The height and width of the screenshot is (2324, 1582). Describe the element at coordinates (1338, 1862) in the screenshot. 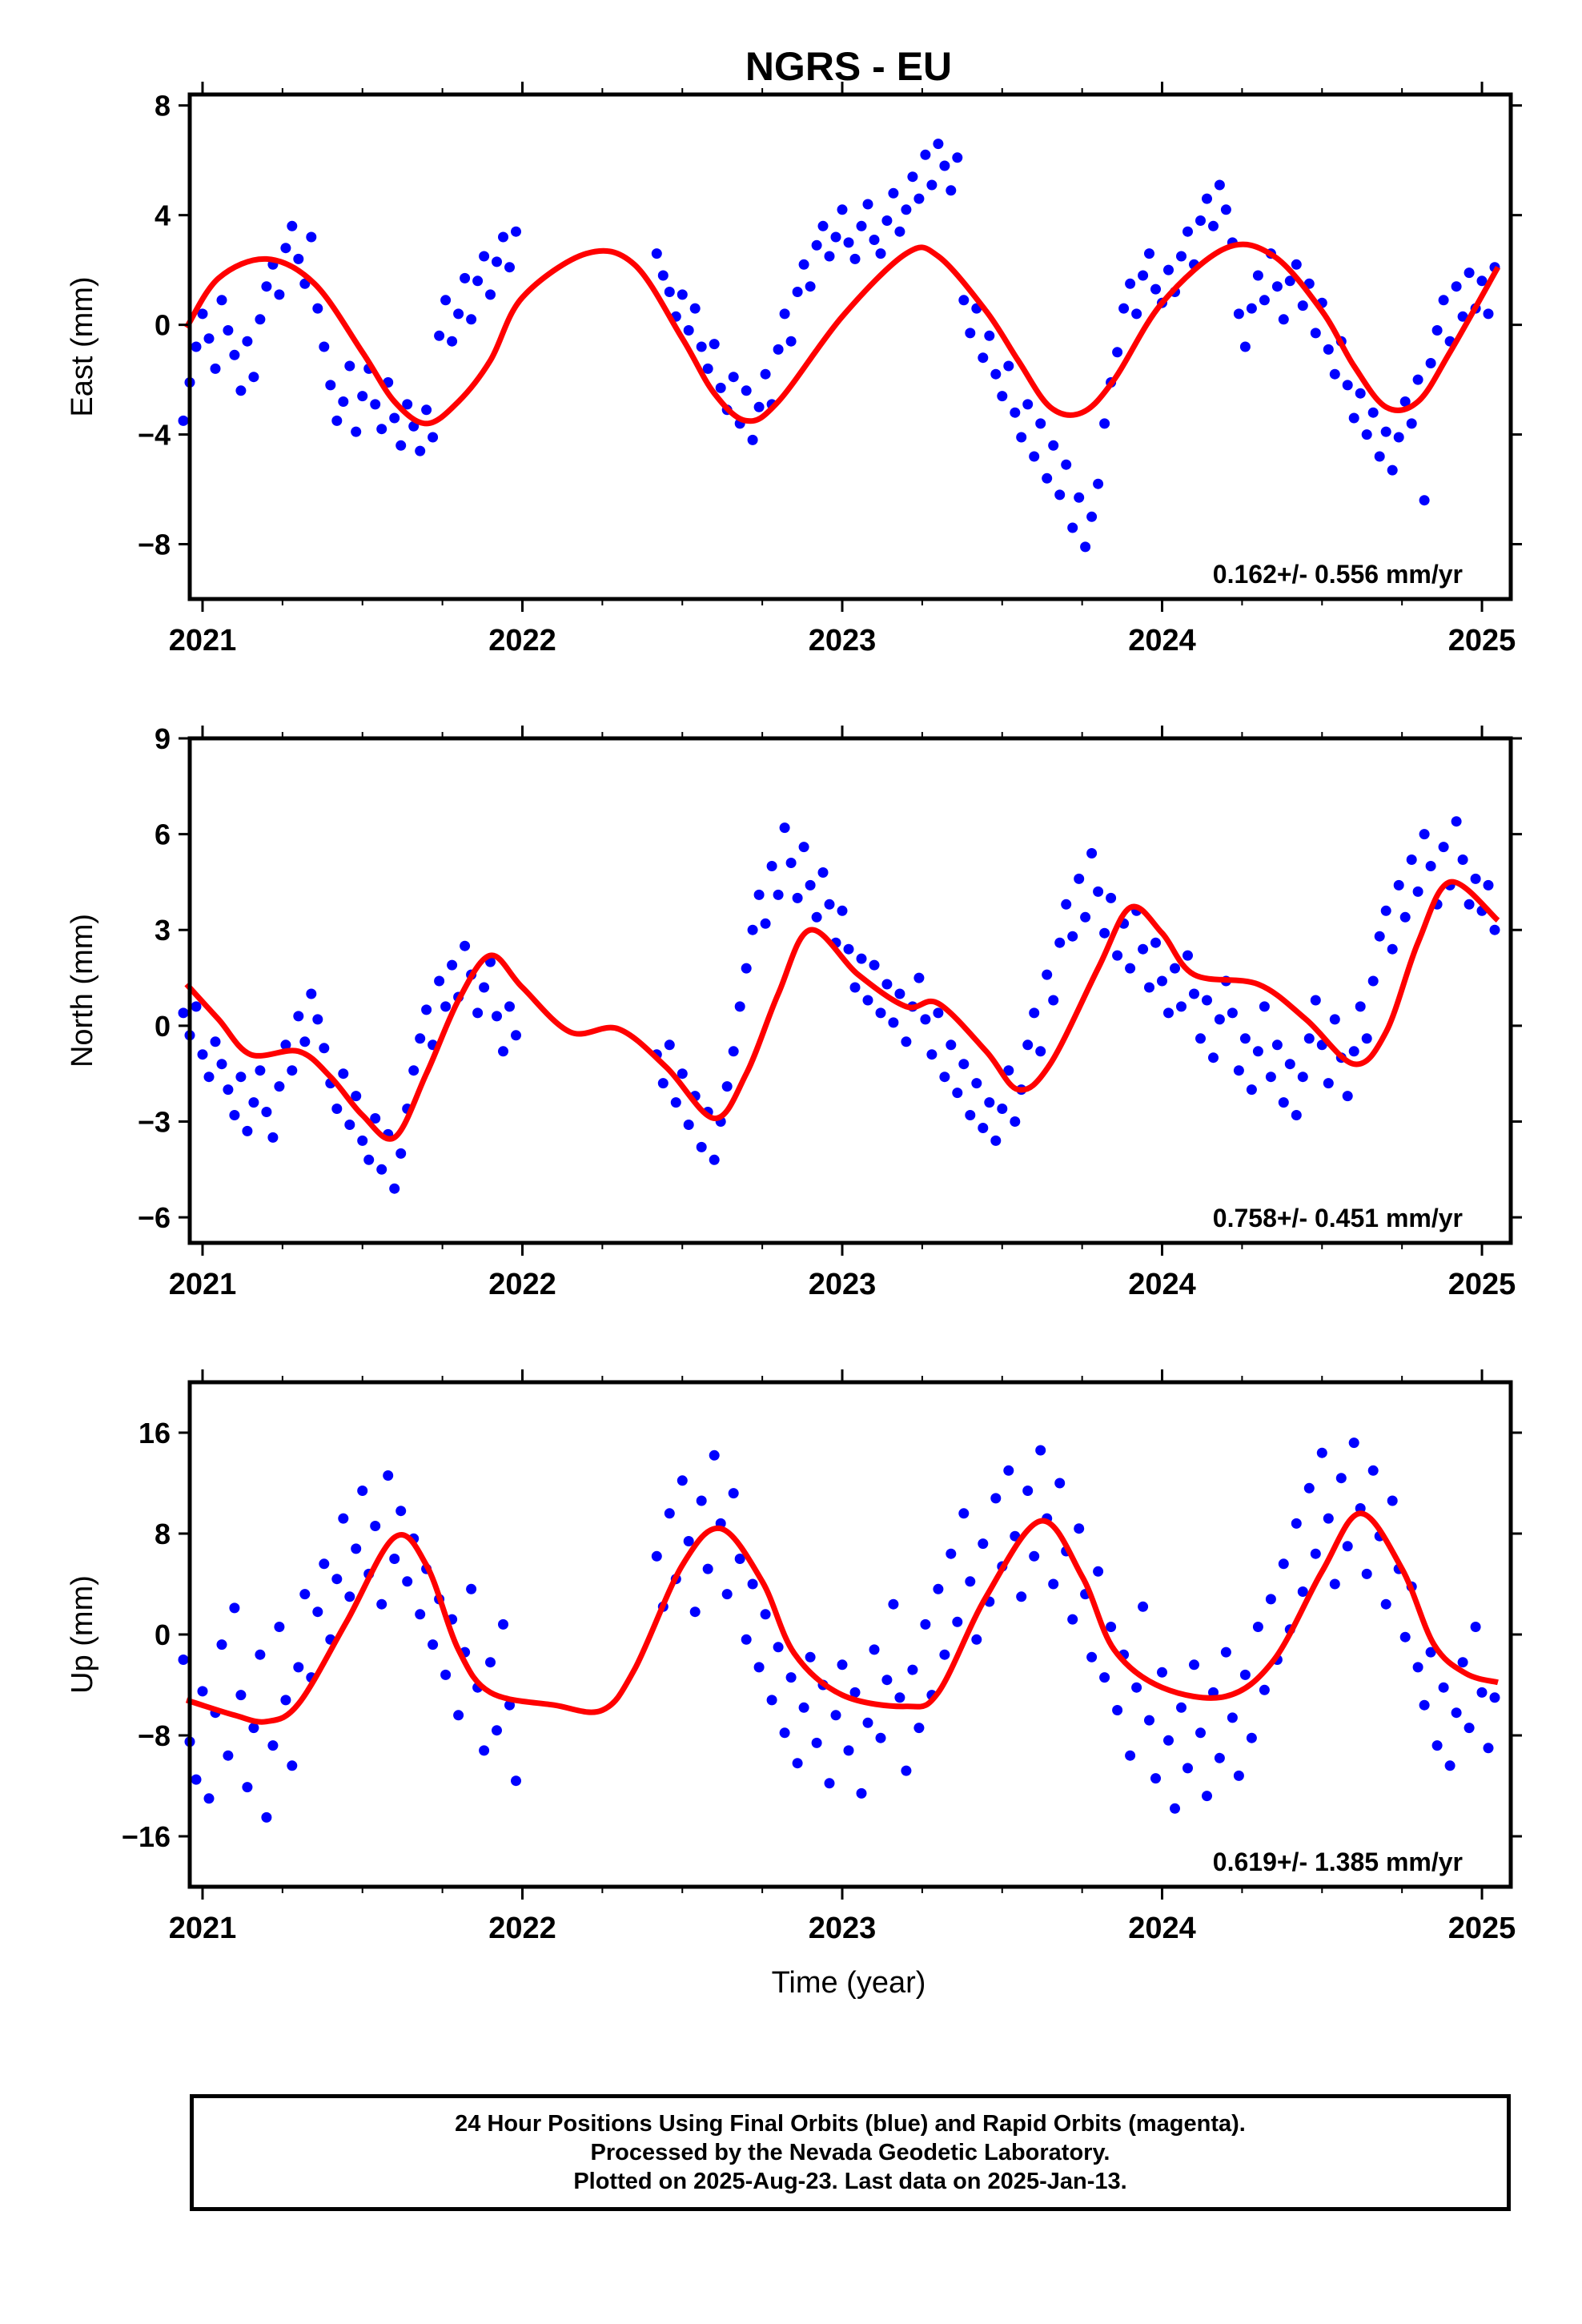

I see `up-rate-label: 0.619+/- 1.385 mm/yr` at that location.